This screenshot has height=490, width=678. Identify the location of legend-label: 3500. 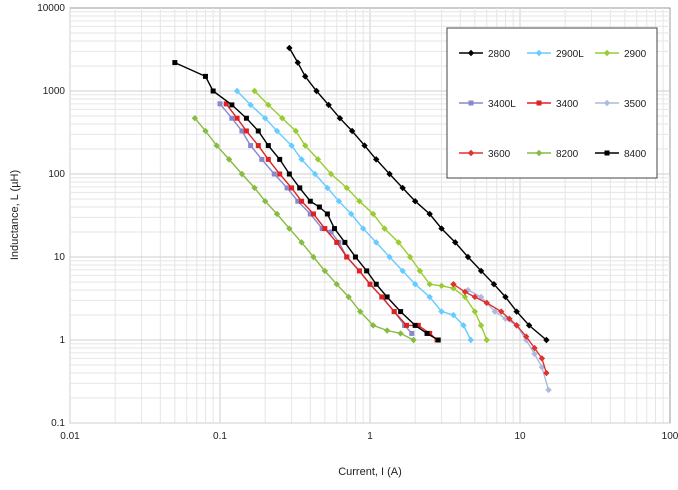
(635, 104).